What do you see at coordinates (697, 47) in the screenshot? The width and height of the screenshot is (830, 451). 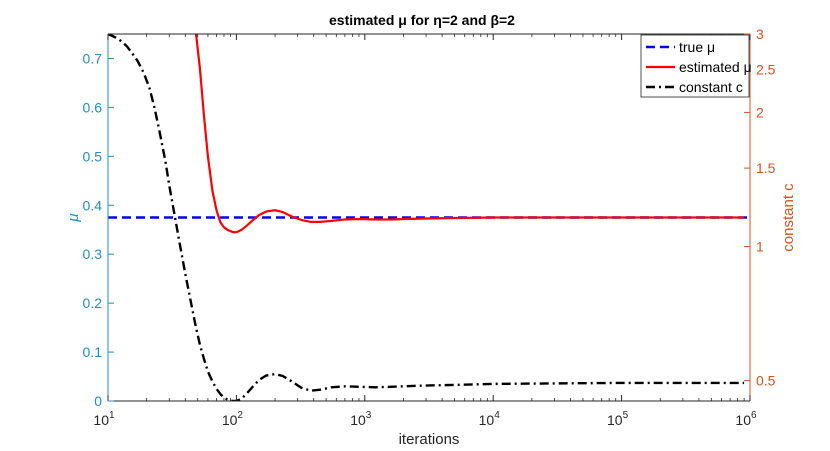 I see `legend-entry-true-mu: true μ` at bounding box center [697, 47].